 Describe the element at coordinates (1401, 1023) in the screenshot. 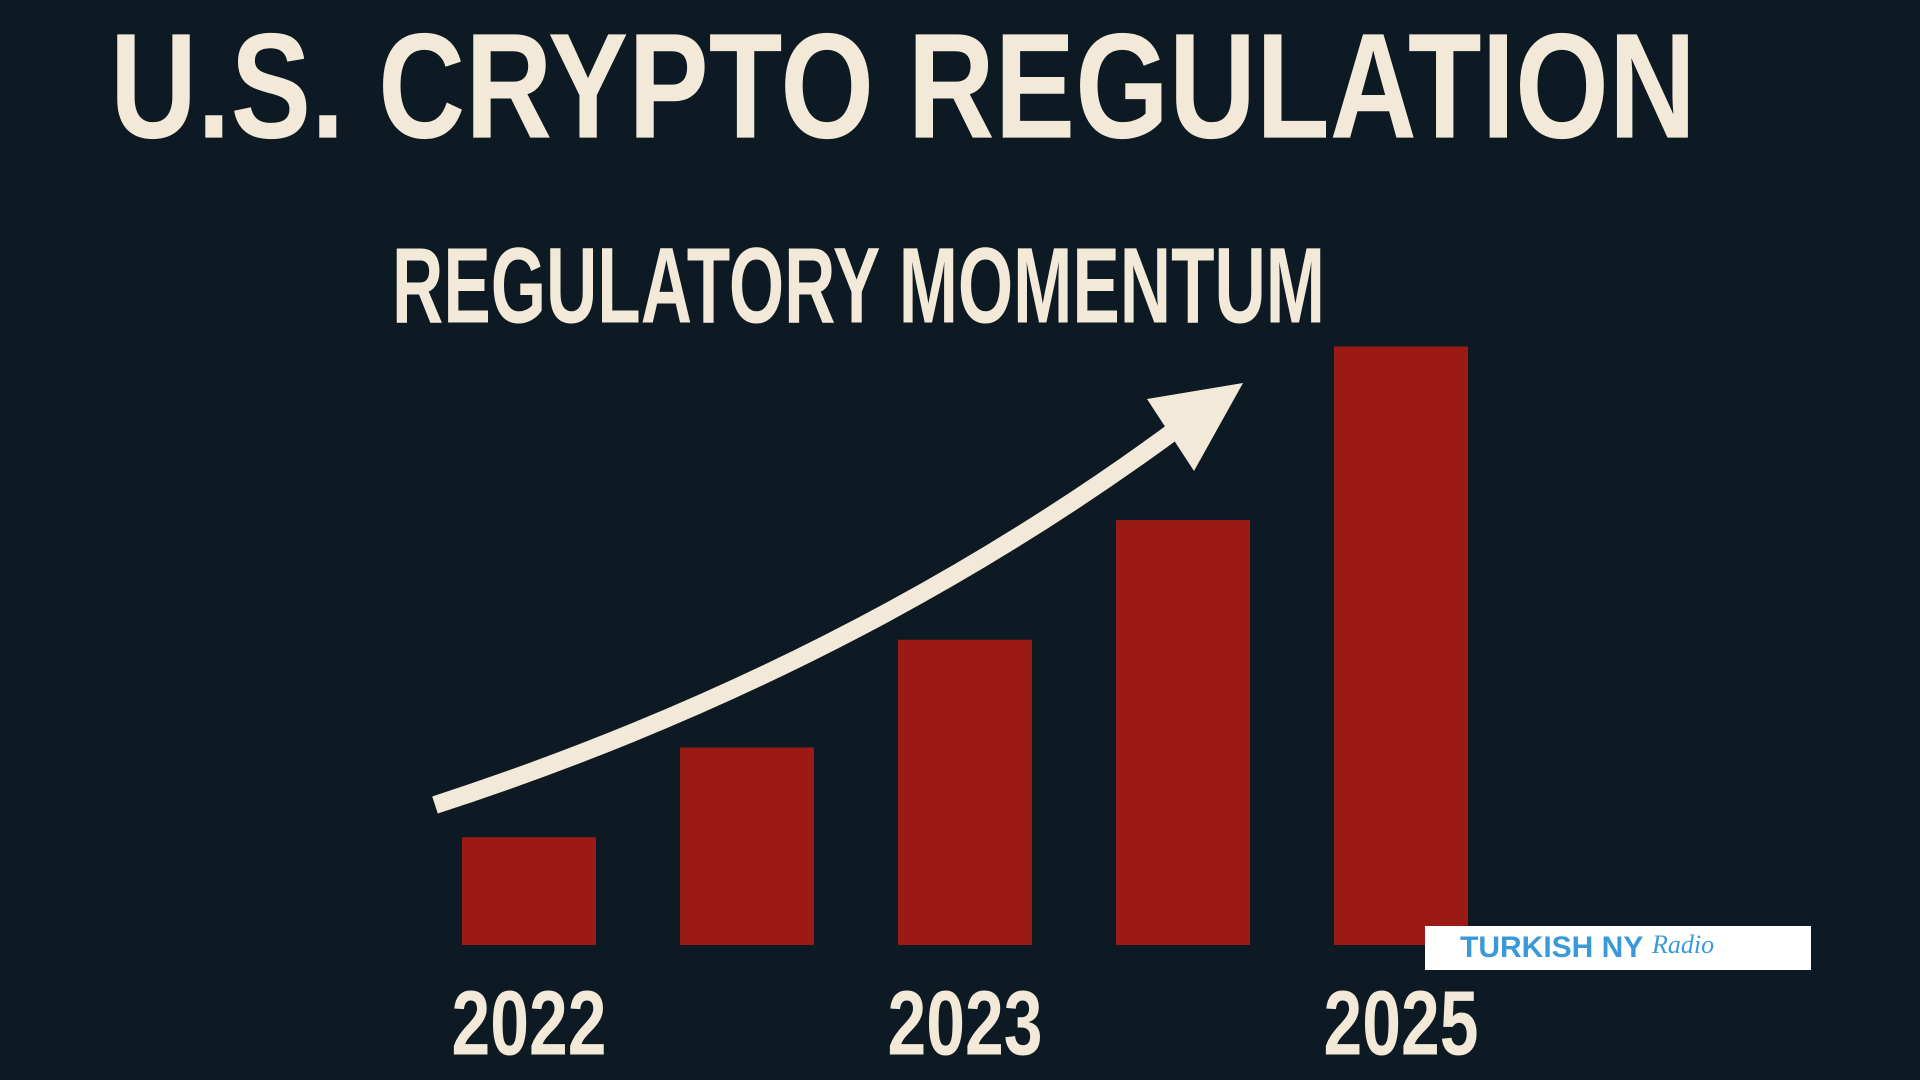

I see `x-tick-label: 2025` at that location.